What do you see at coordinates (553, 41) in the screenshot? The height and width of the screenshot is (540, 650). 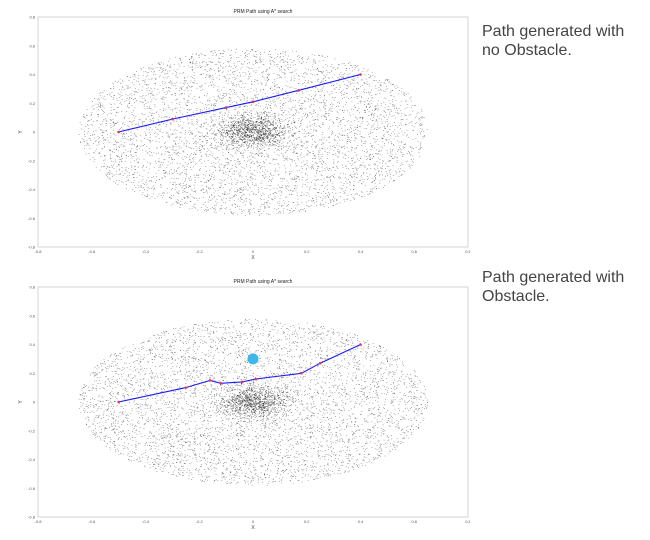 I see `caption-no-obstacle: Path generated with no Obstacle.` at bounding box center [553, 41].